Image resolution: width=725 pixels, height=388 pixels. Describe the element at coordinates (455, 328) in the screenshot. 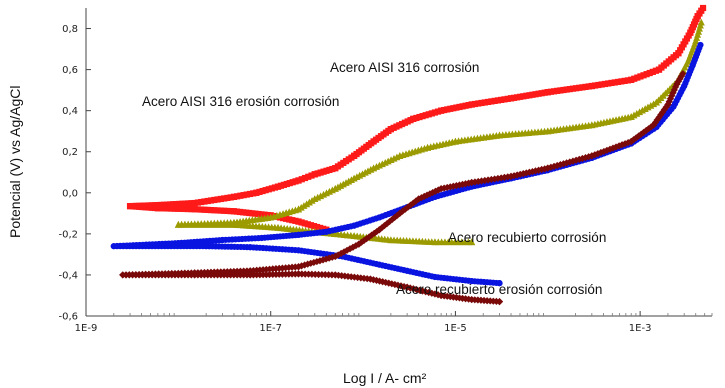

I see `x-tick-label: 1E-5` at that location.